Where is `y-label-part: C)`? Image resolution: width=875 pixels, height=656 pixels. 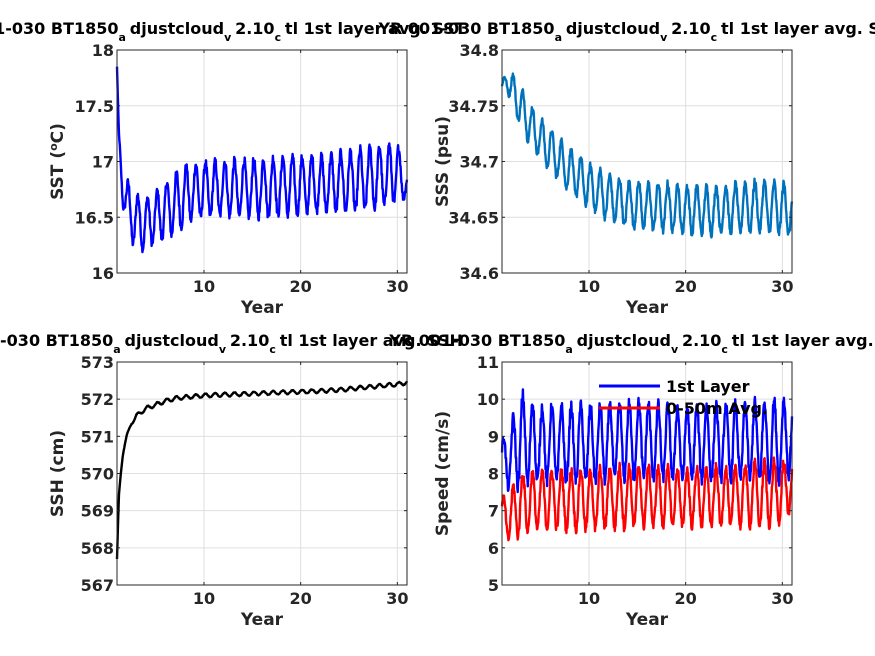
y-label-part: C) is located at coordinates (58, 133).